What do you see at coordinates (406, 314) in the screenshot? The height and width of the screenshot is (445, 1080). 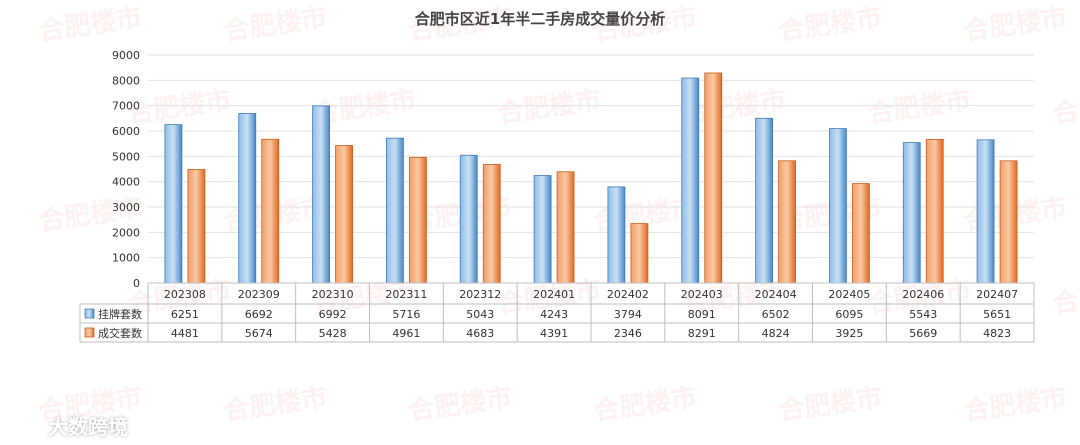 I see `data-label: 5716` at bounding box center [406, 314].